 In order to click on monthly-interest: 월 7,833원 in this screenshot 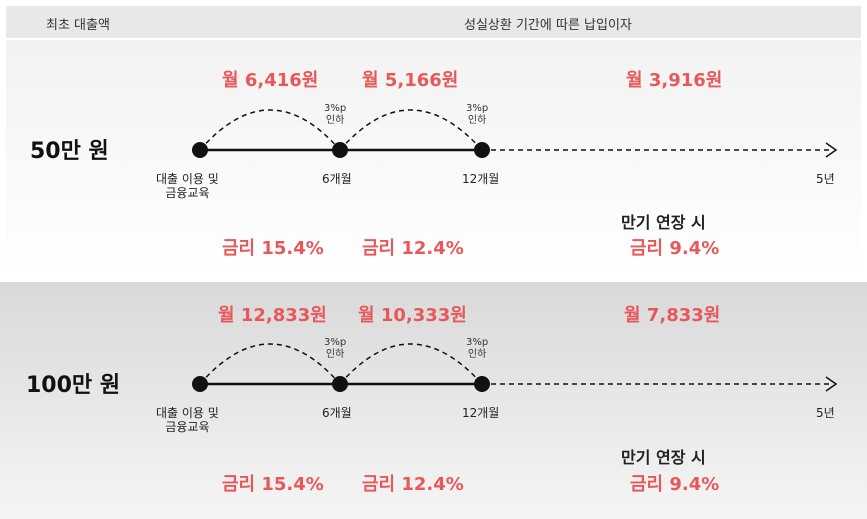, I will do `click(672, 315)`.